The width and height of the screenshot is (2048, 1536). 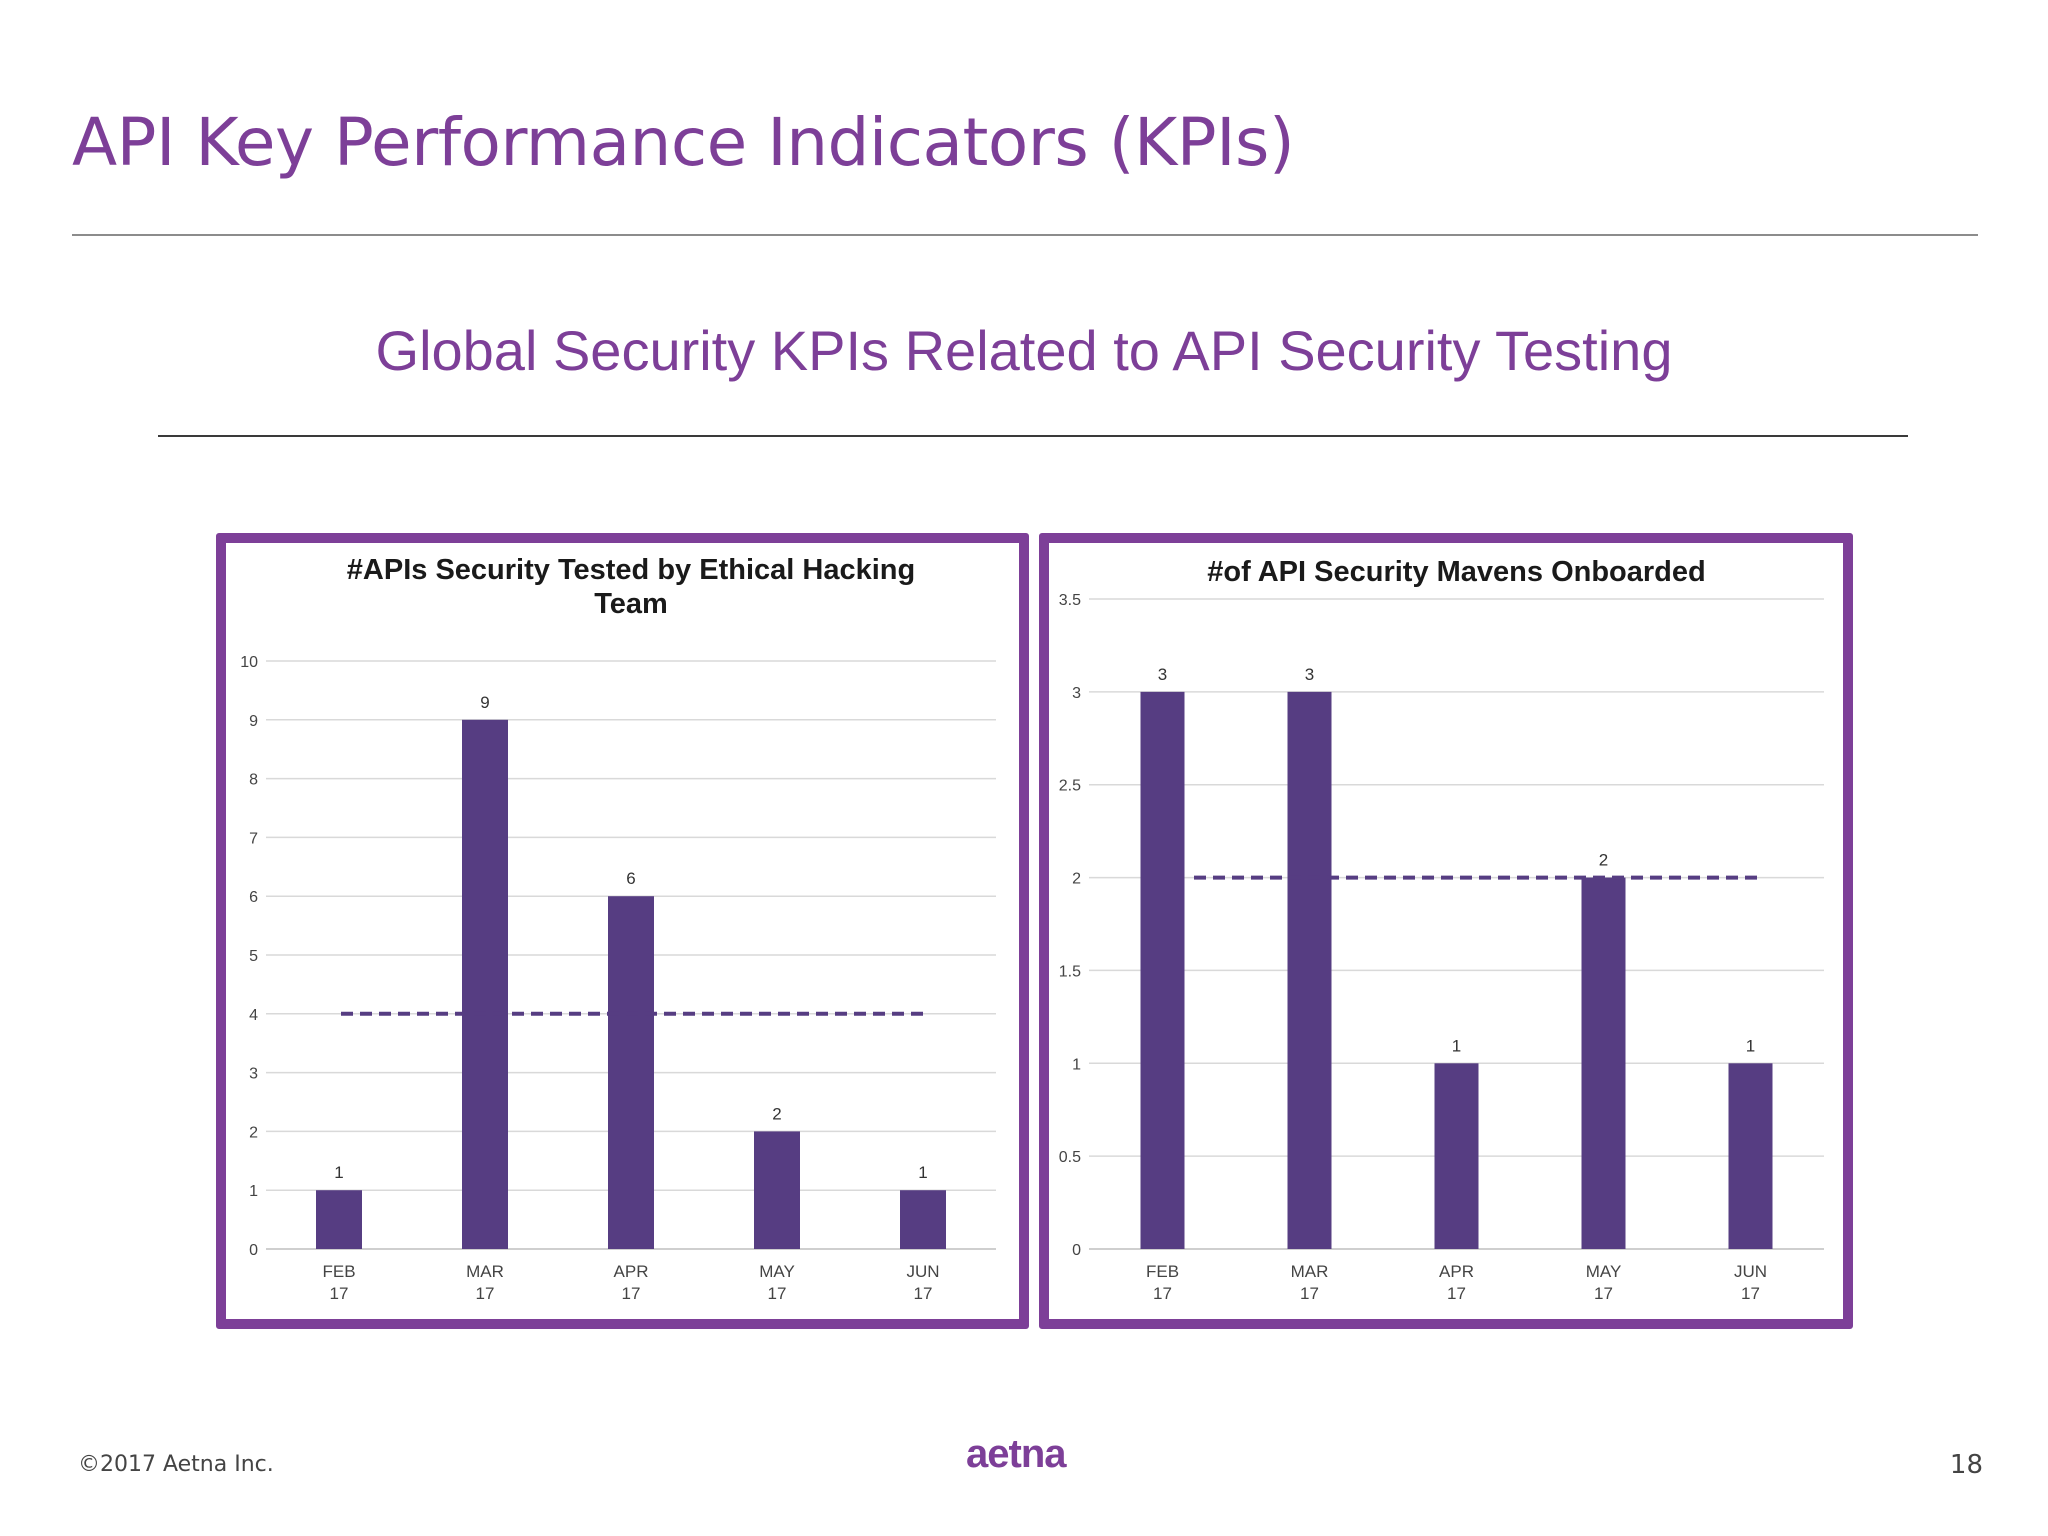 I want to click on data-label: 6, so click(x=630, y=878).